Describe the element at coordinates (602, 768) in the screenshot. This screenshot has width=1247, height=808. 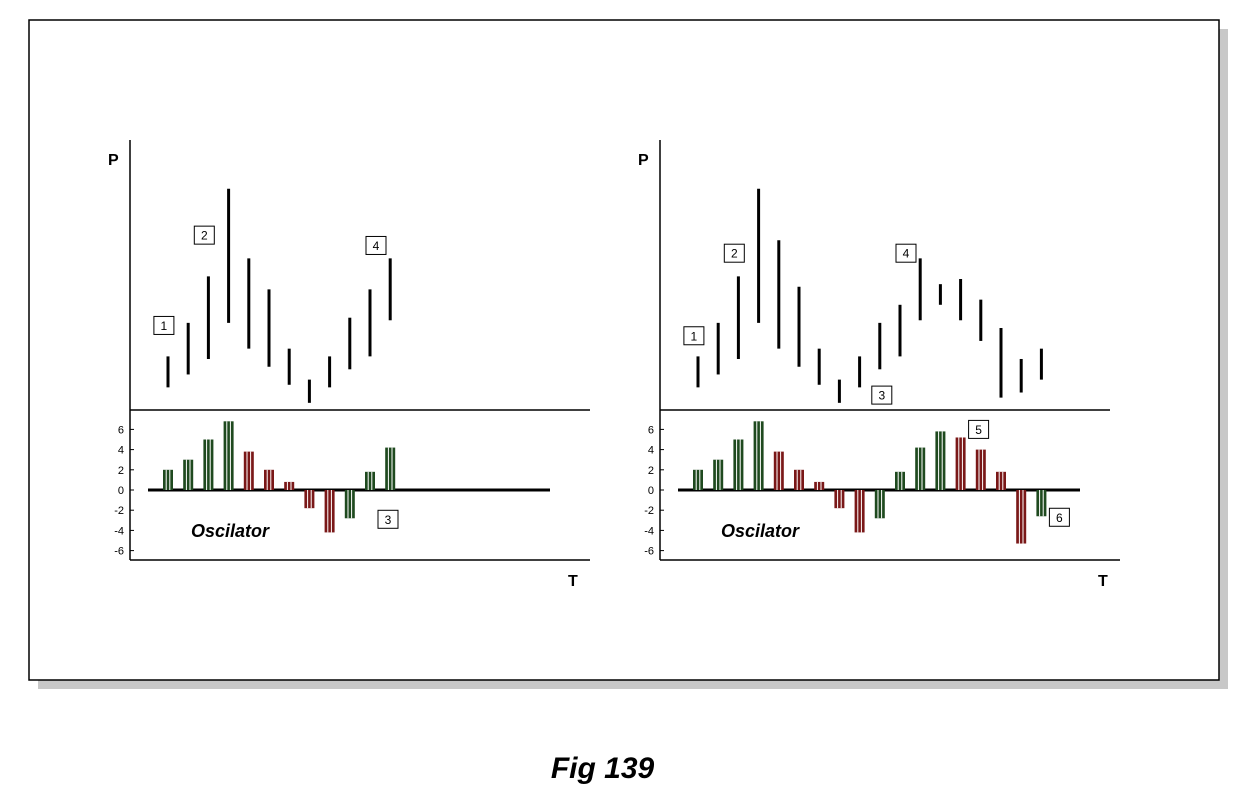
I see `figure-caption: Fig 139` at that location.